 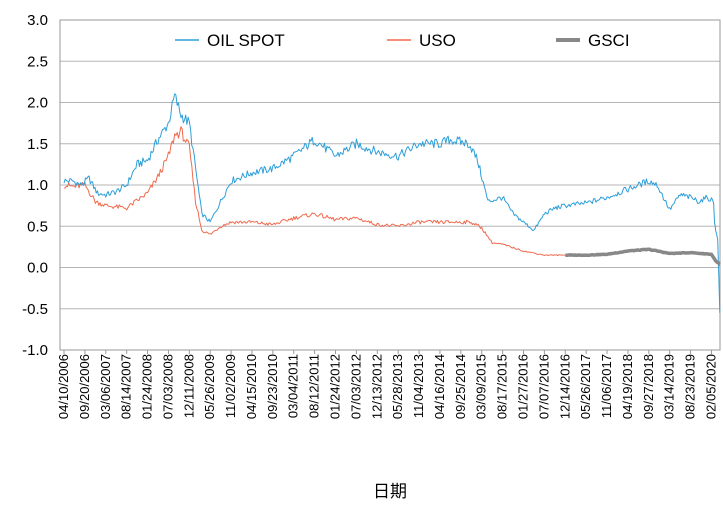 I want to click on x-tick-label: 11/02/2009, so click(x=230, y=386).